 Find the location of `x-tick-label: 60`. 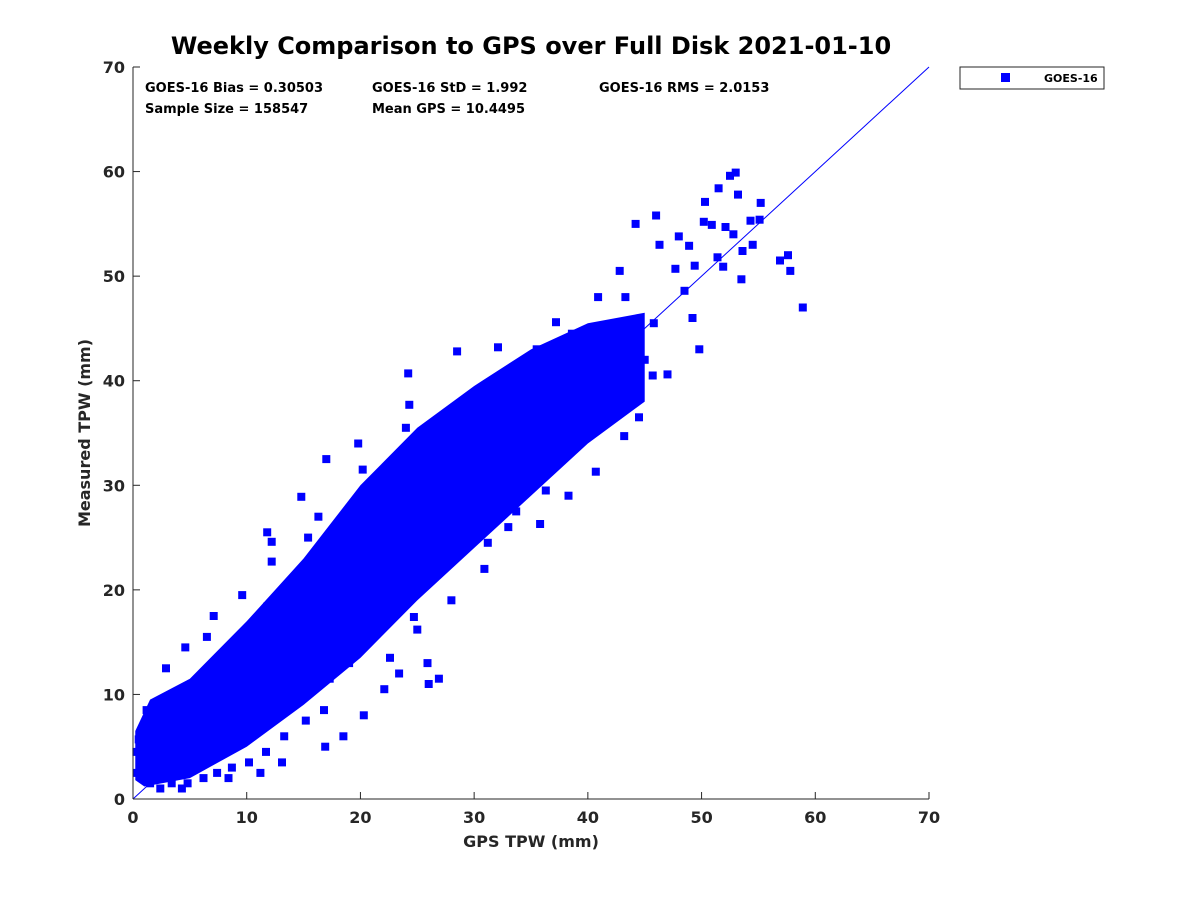

x-tick-label: 60 is located at coordinates (815, 817).